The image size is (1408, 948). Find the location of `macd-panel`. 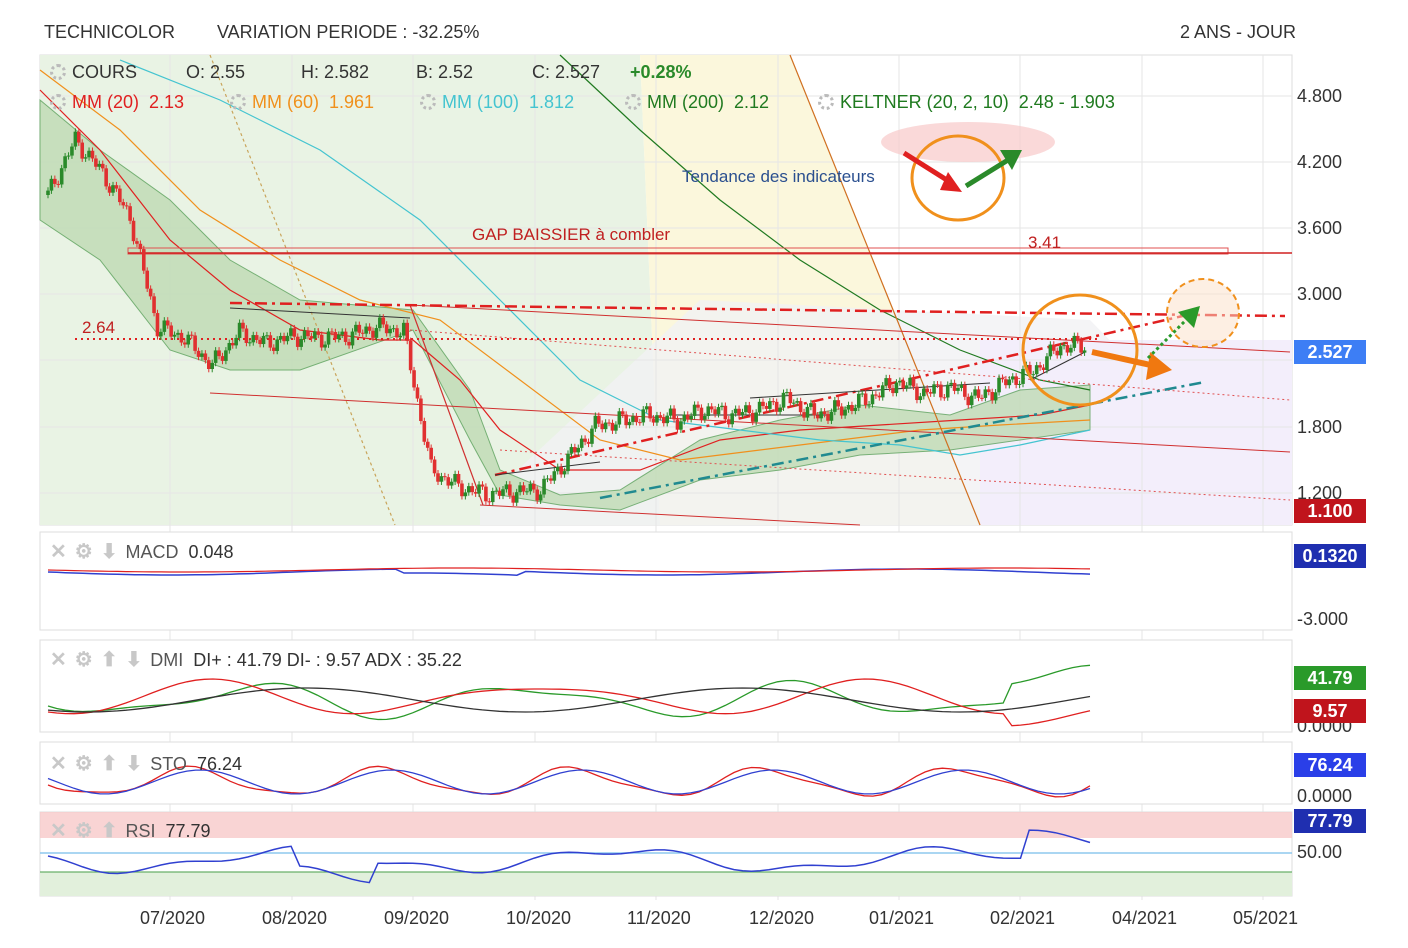

macd-panel is located at coordinates (666, 581).